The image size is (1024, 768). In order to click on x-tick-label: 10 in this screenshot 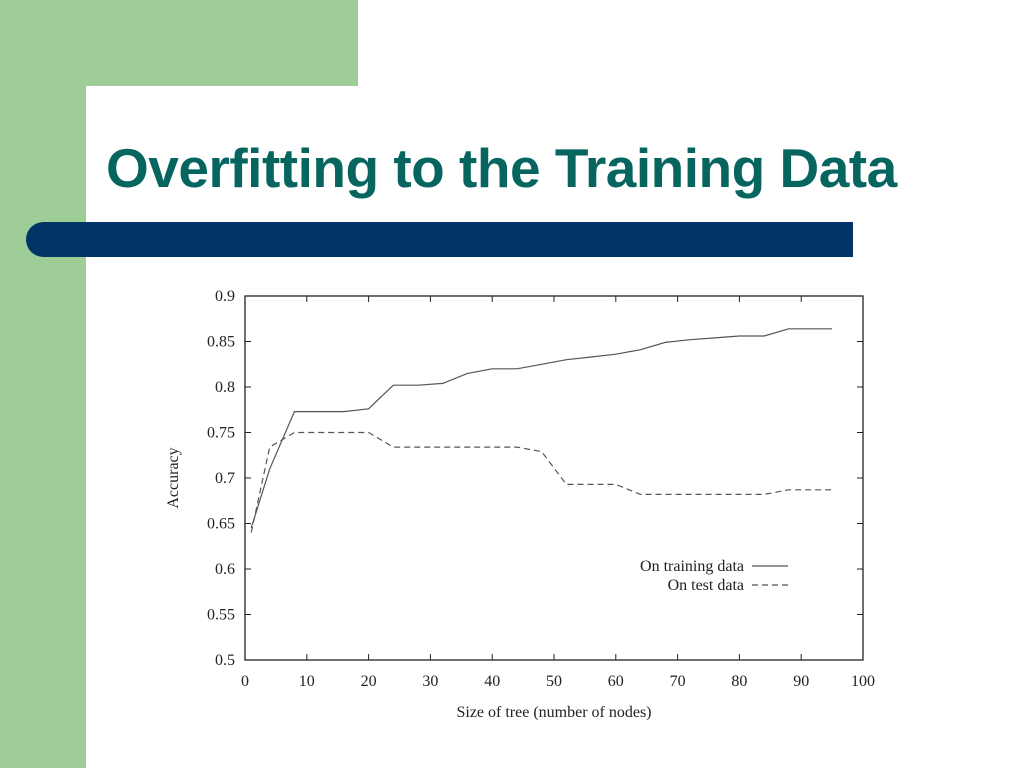, I will do `click(307, 681)`.